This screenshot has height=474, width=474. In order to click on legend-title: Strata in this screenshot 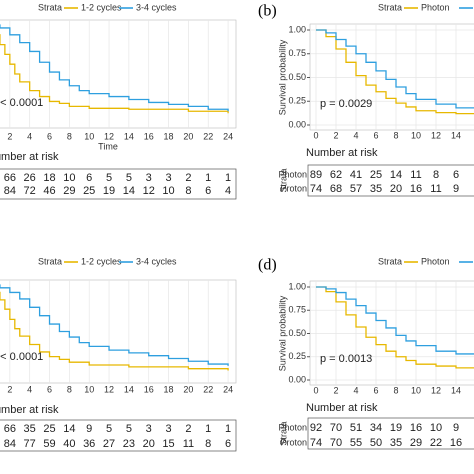, I will do `click(50, 7)`.